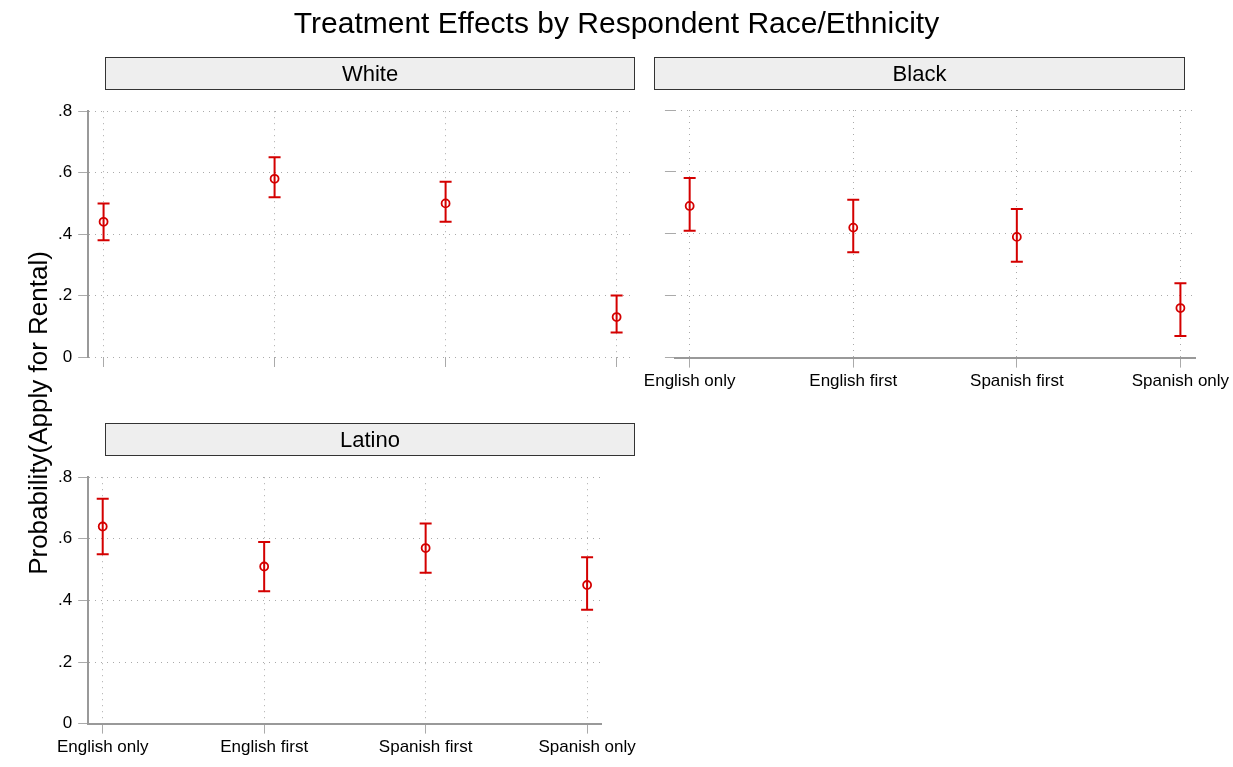  Describe the element at coordinates (370, 73) in the screenshot. I see `chart-subtitle: White` at that location.